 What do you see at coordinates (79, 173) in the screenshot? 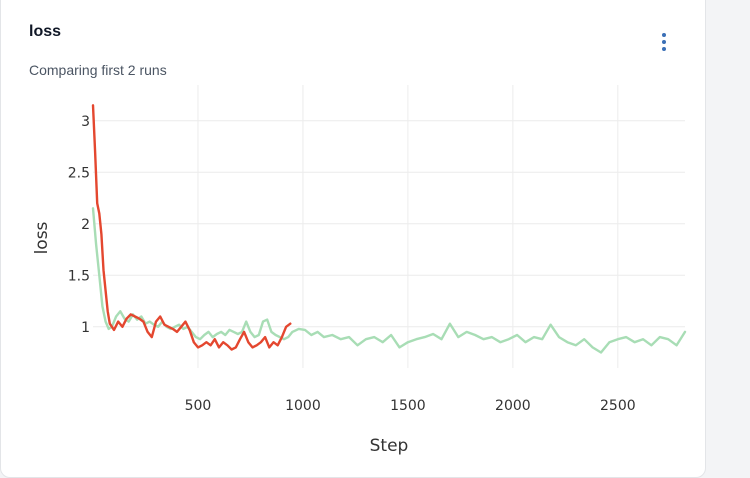
I see `y-tick-label: 2.5` at bounding box center [79, 173].